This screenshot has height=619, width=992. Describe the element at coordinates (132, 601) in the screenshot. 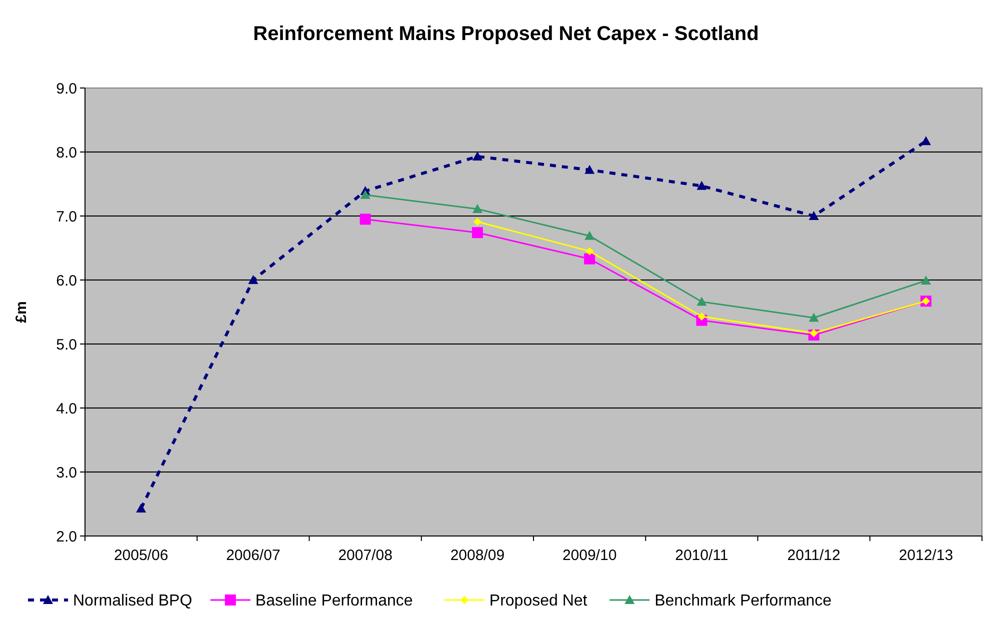

I see `legend-label: Normalised BPQ` at that location.